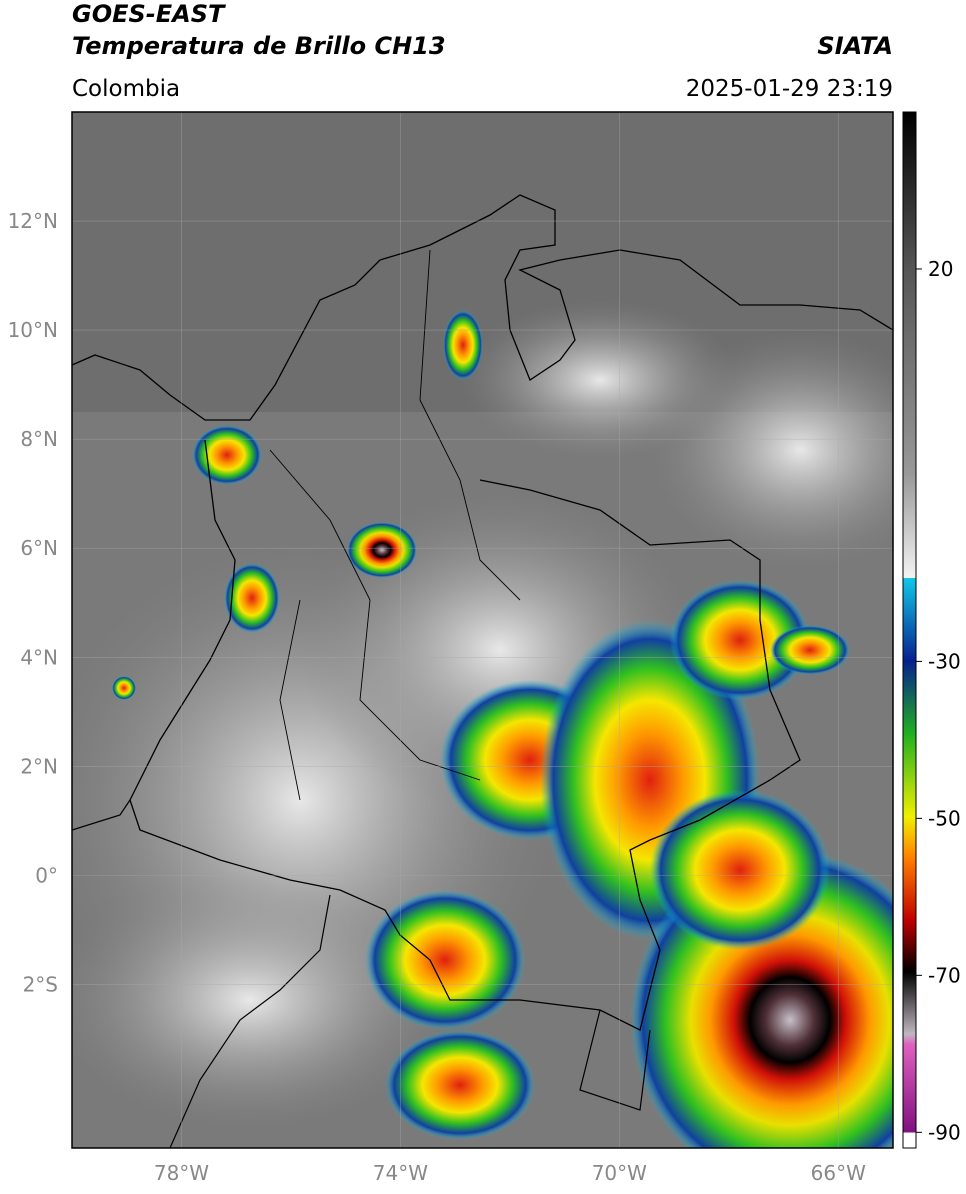  What do you see at coordinates (855, 46) in the screenshot?
I see `source: SIATA` at bounding box center [855, 46].